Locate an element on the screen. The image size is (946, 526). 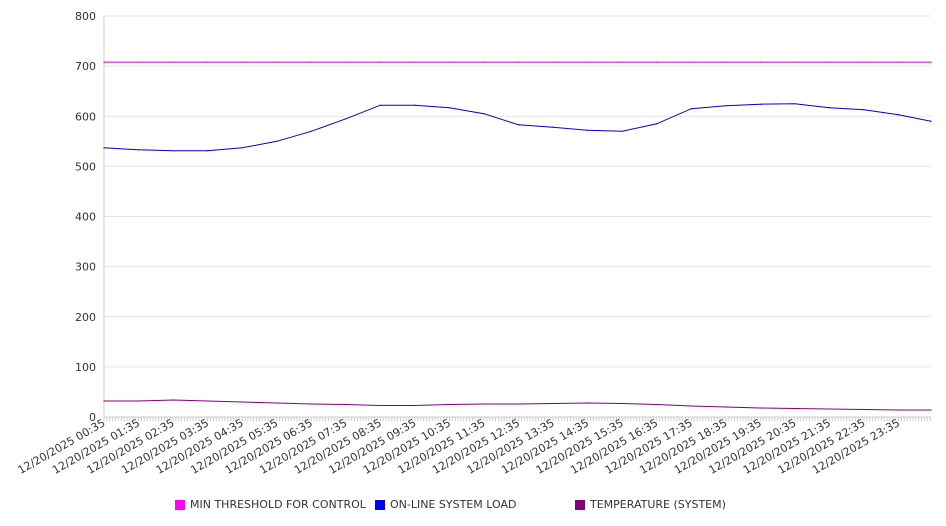
legend-item-load: ON-LINE SYSTEM LOAD is located at coordinates (445, 504).